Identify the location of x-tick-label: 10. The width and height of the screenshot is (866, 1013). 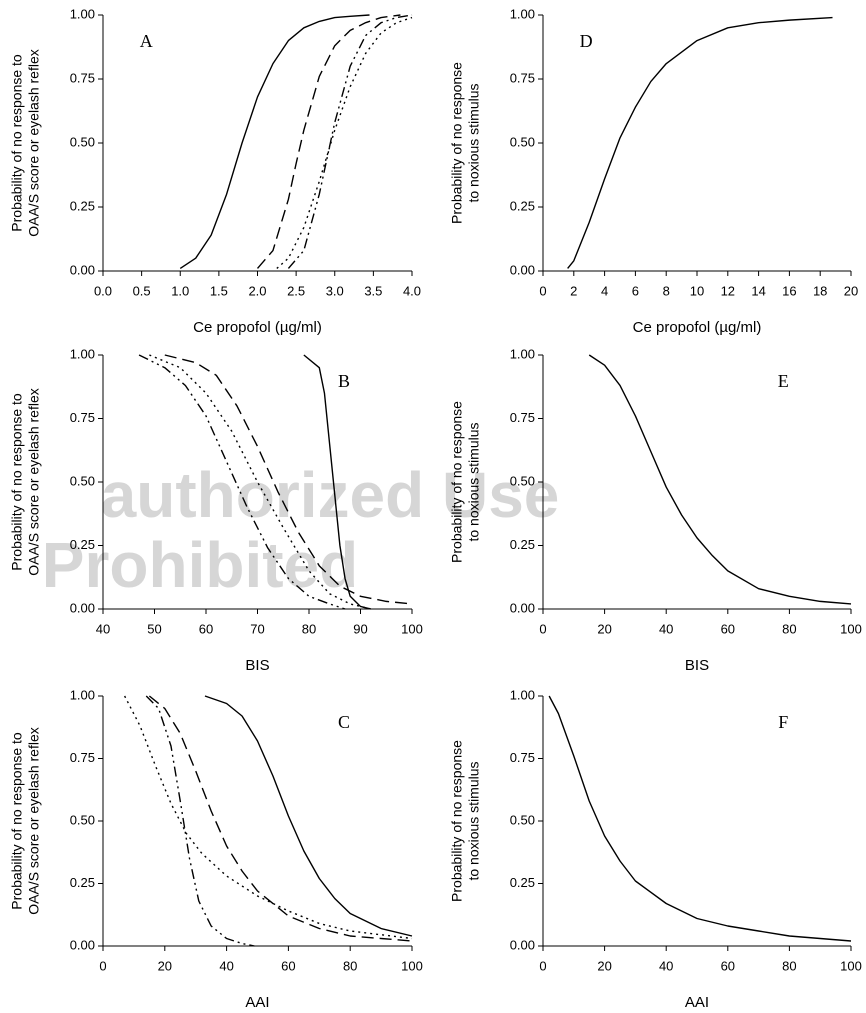
(697, 290).